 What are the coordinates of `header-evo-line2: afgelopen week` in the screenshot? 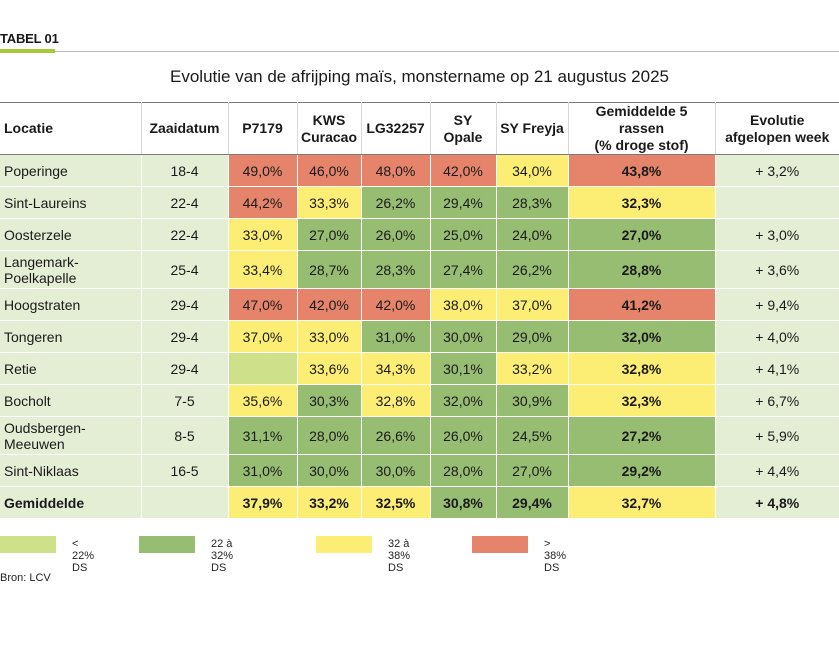 It's located at (777, 136).